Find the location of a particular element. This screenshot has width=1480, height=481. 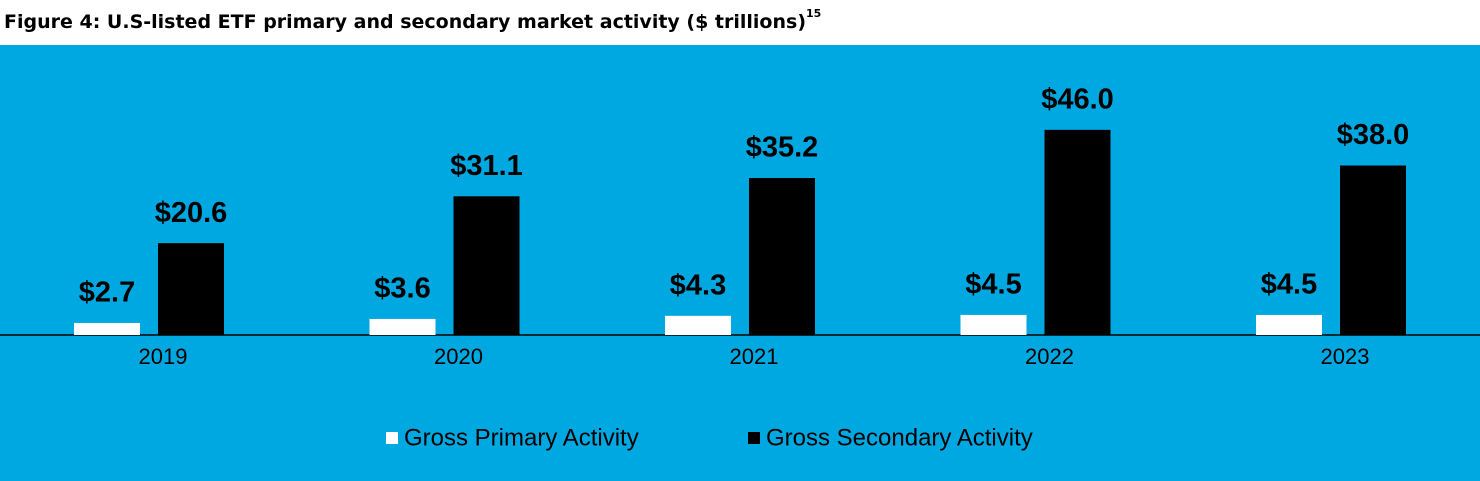

value-label: $2.7 is located at coordinates (107, 293).